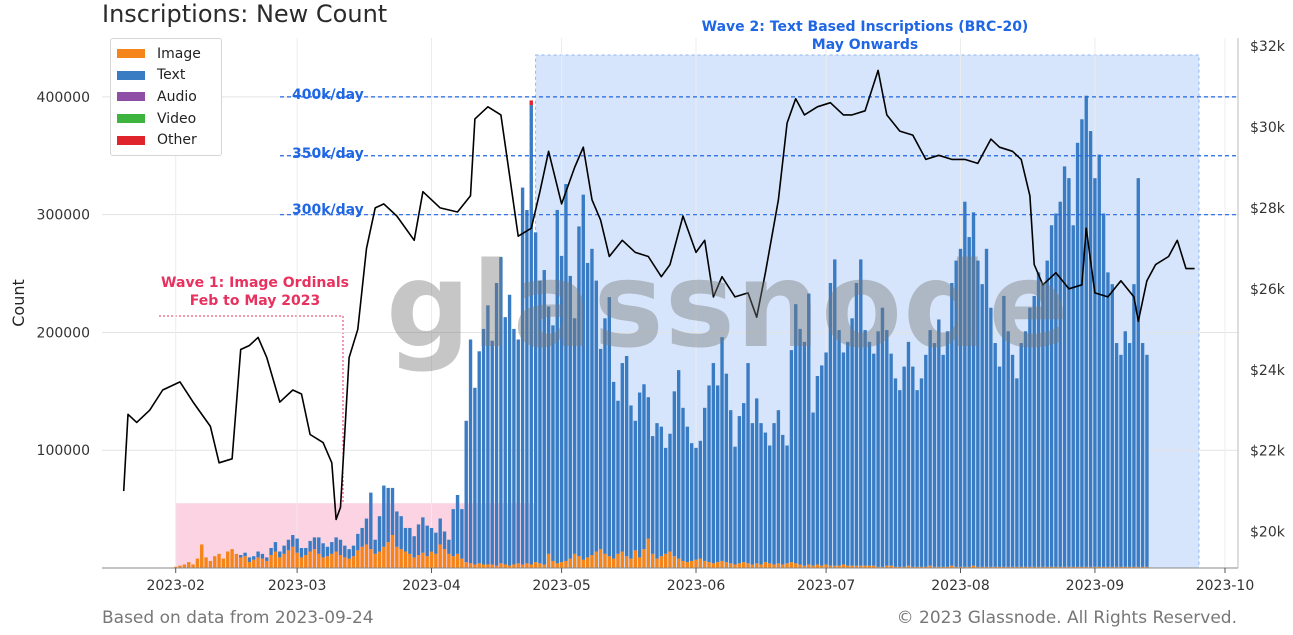  Describe the element at coordinates (865, 27) in the screenshot. I see `wave2-line1: Wave 2: Text Based Inscriptions (BRC-20)` at that location.